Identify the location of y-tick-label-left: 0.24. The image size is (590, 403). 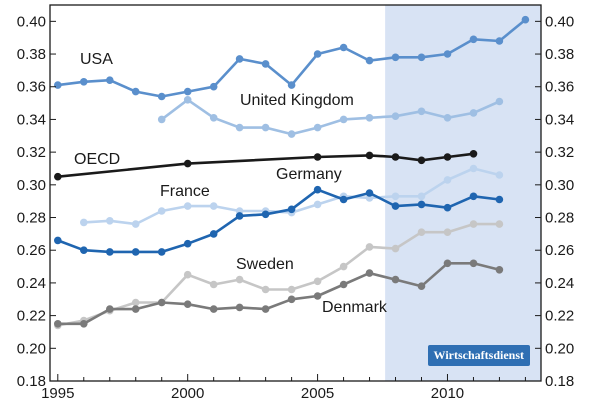
(31, 283).